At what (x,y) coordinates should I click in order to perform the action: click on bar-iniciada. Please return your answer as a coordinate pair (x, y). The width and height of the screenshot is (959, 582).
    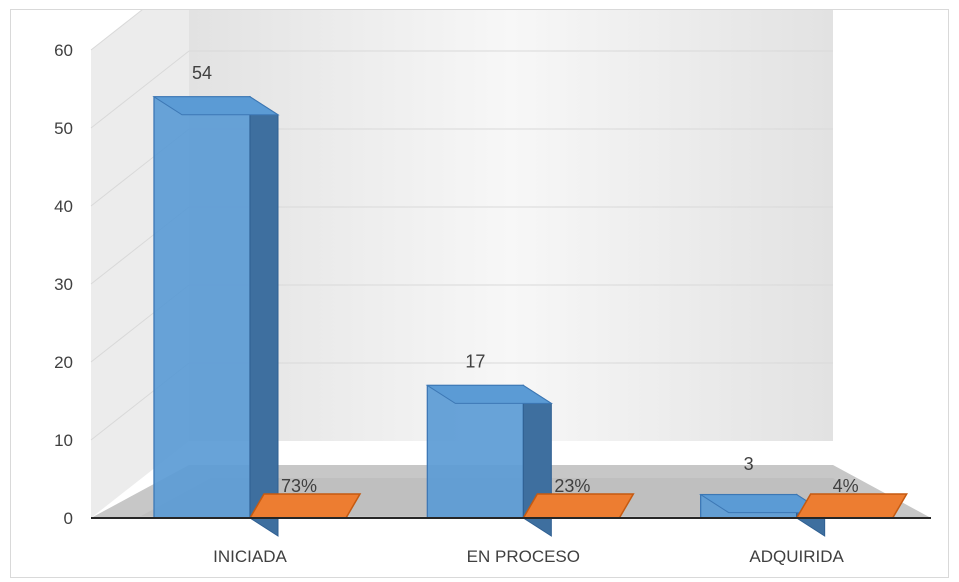
    Looking at the image, I should click on (216, 316).